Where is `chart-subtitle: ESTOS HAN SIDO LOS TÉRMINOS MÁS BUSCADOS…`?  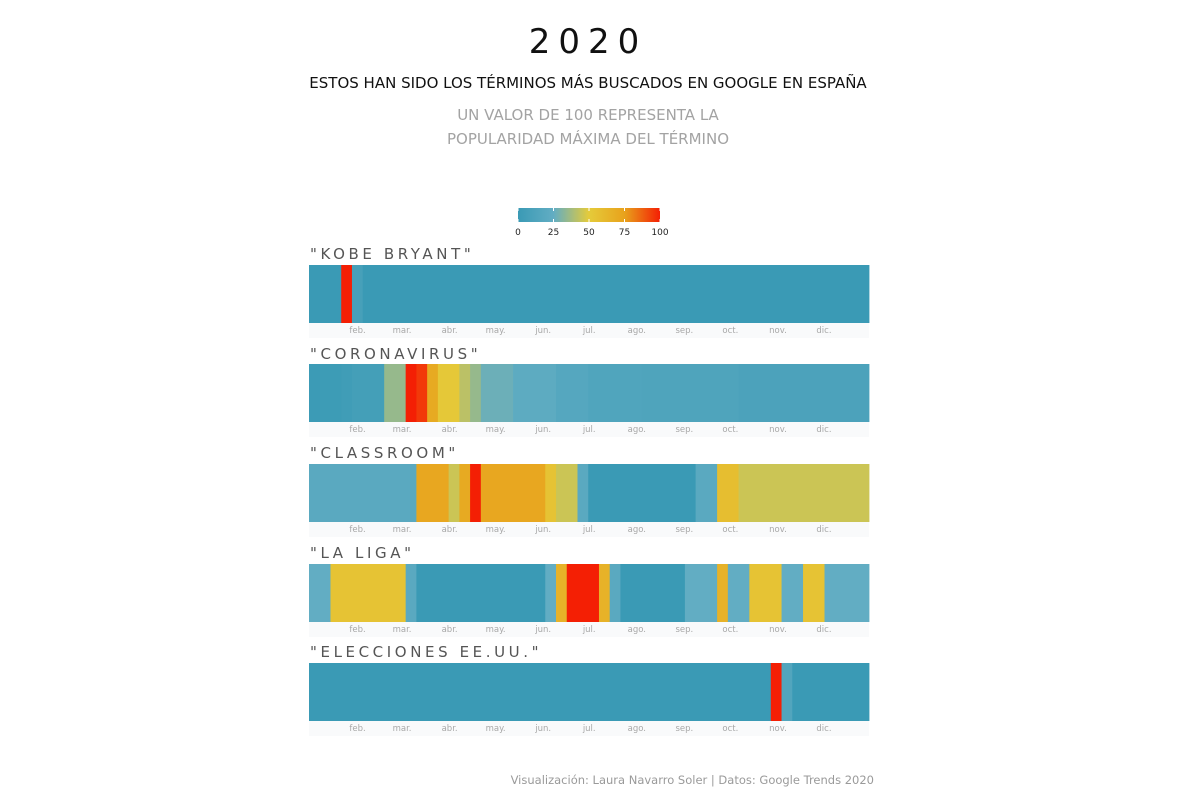
chart-subtitle: ESTOS HAN SIDO LOS TÉRMINOS MÁS BUSCADOS… is located at coordinates (588, 83).